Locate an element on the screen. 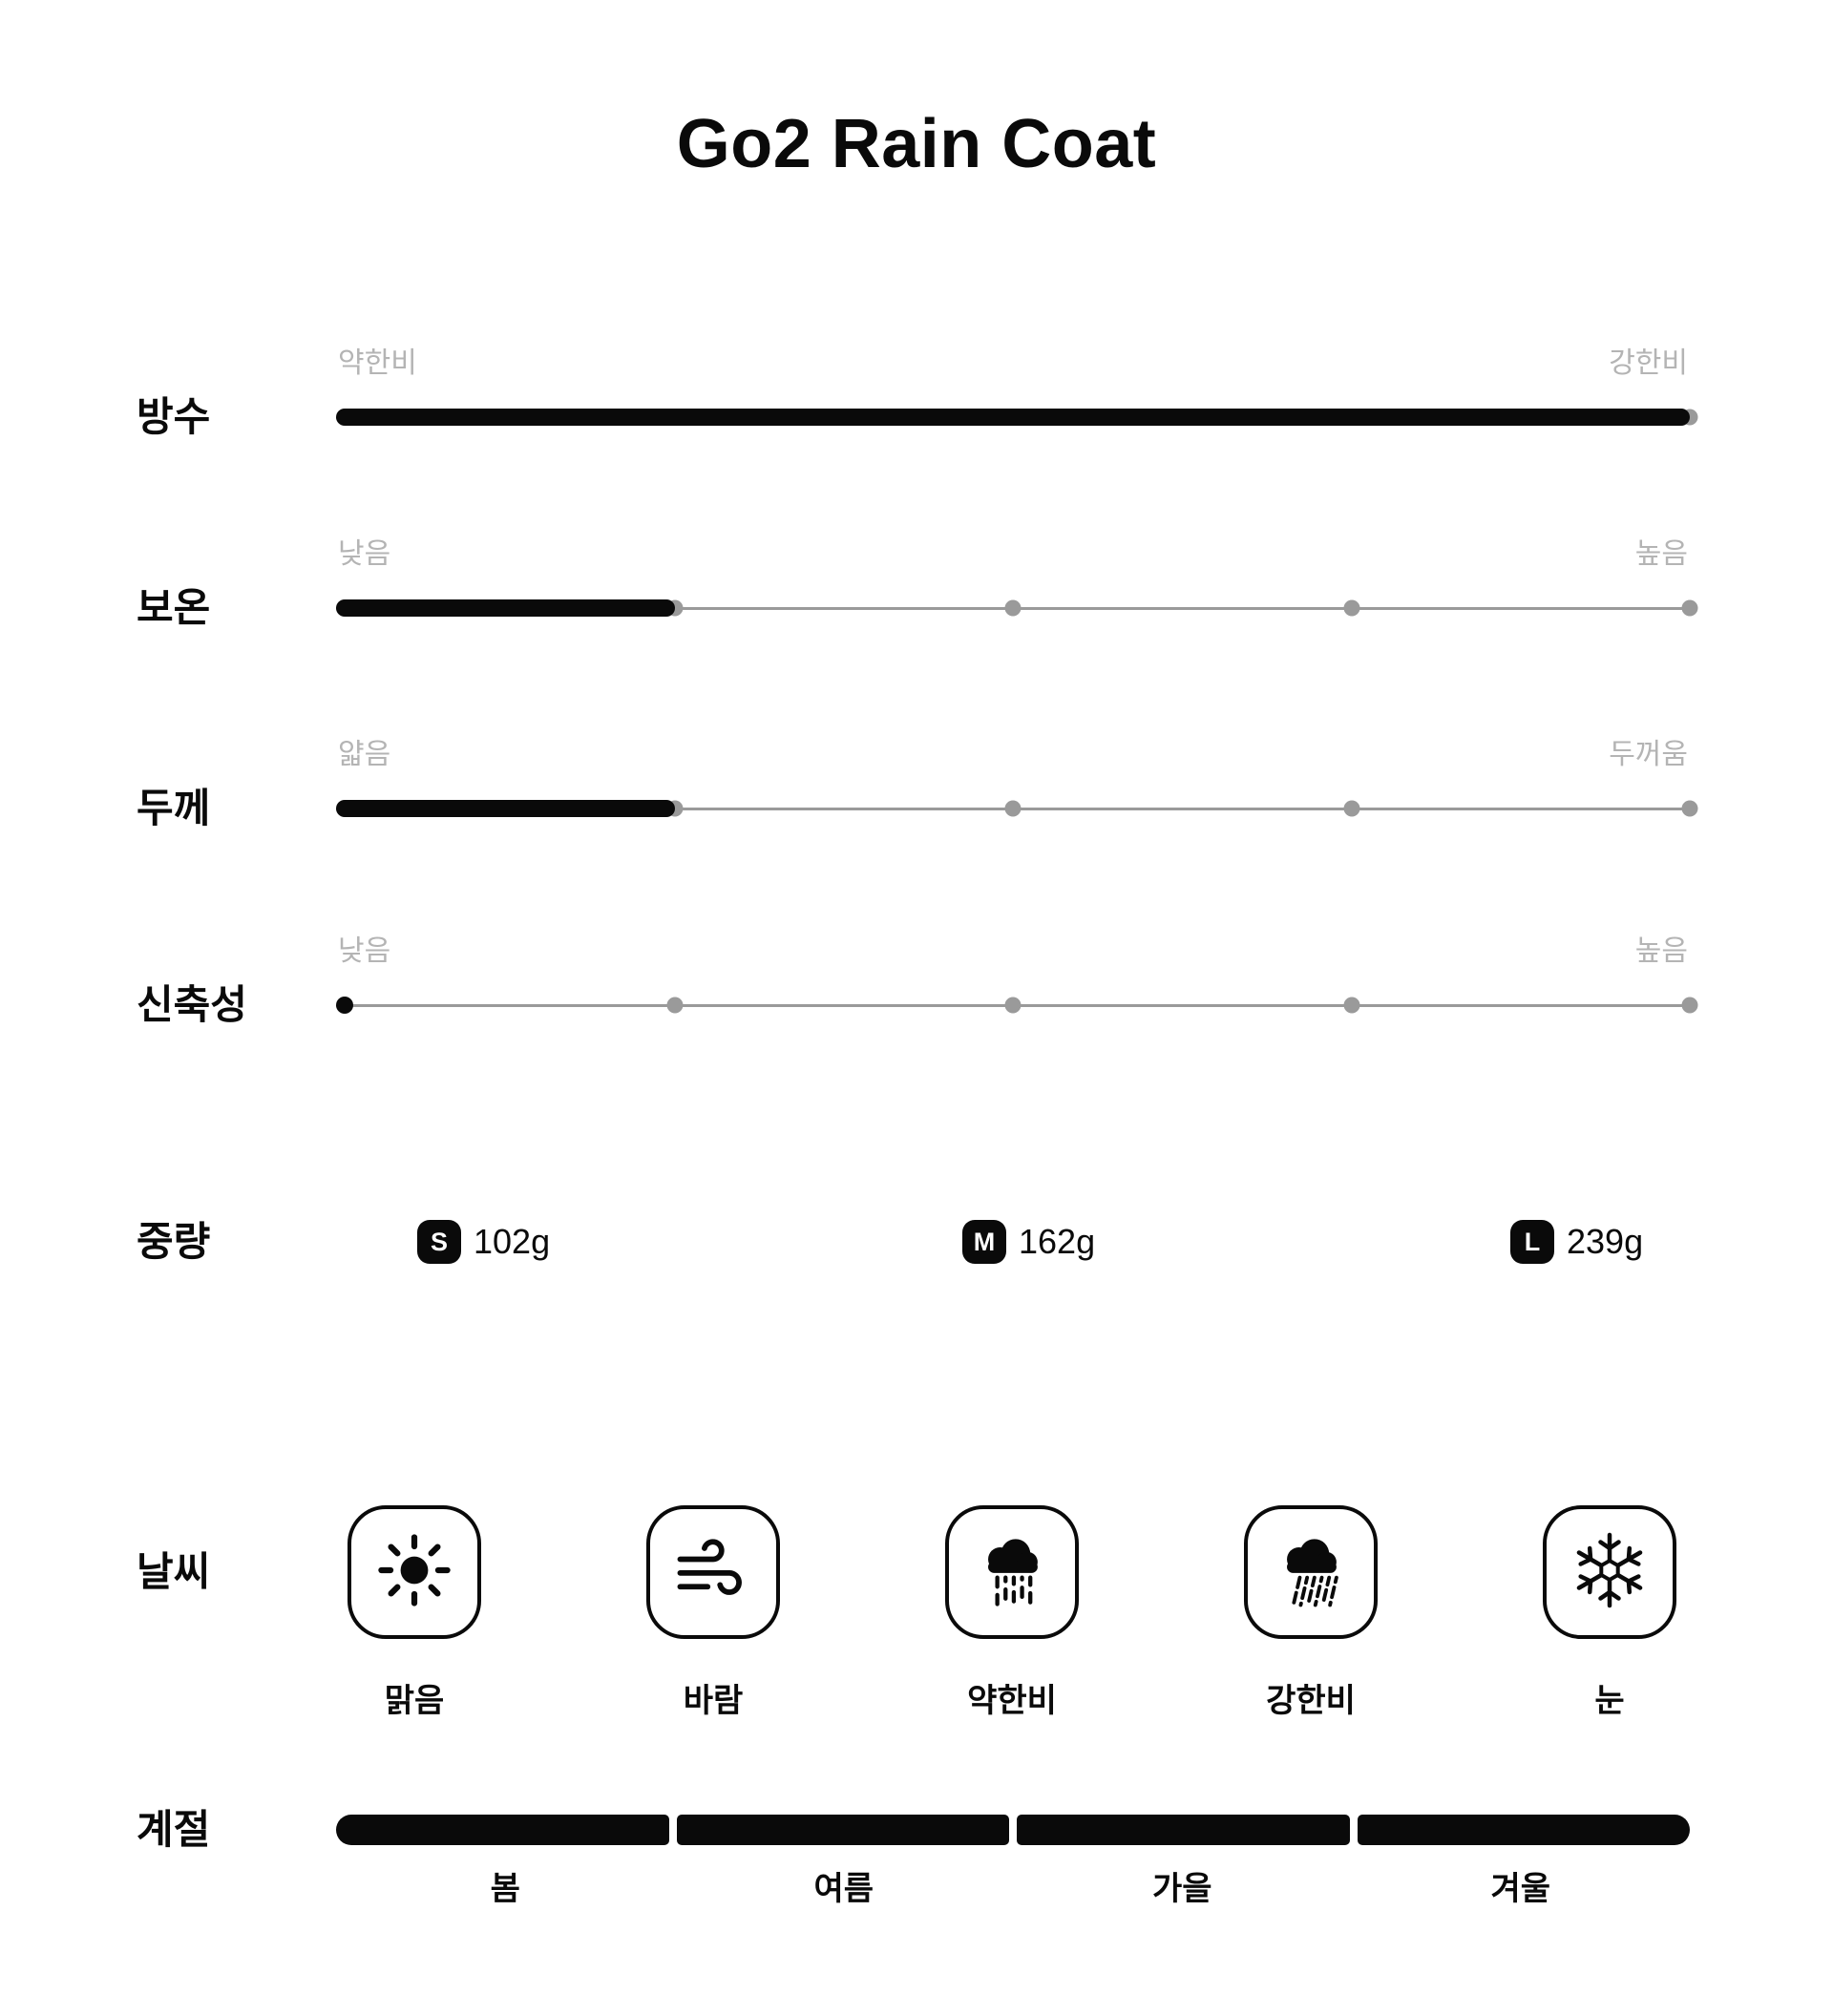 The width and height of the screenshot is (1833, 2016). season-segment-summer is located at coordinates (843, 1830).